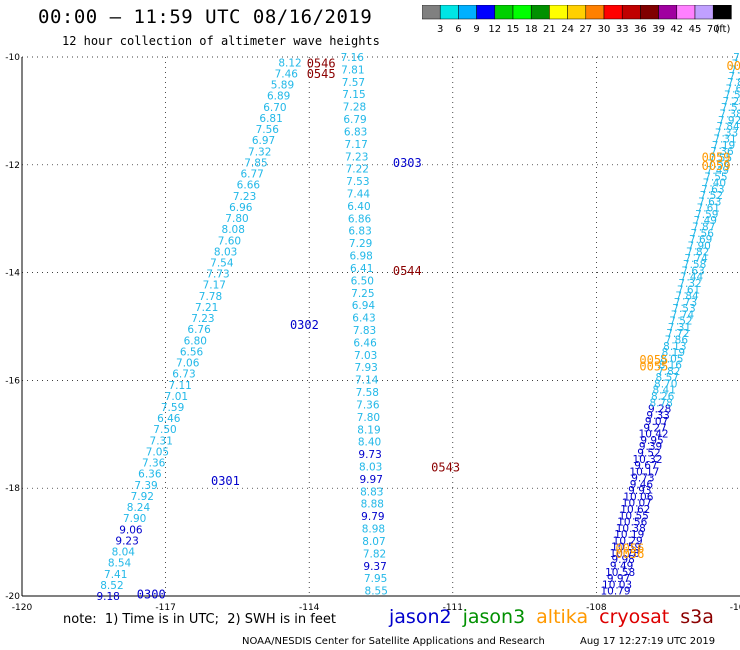  Describe the element at coordinates (157, 452) in the screenshot. I see `wave-height-value: 7.05` at that location.